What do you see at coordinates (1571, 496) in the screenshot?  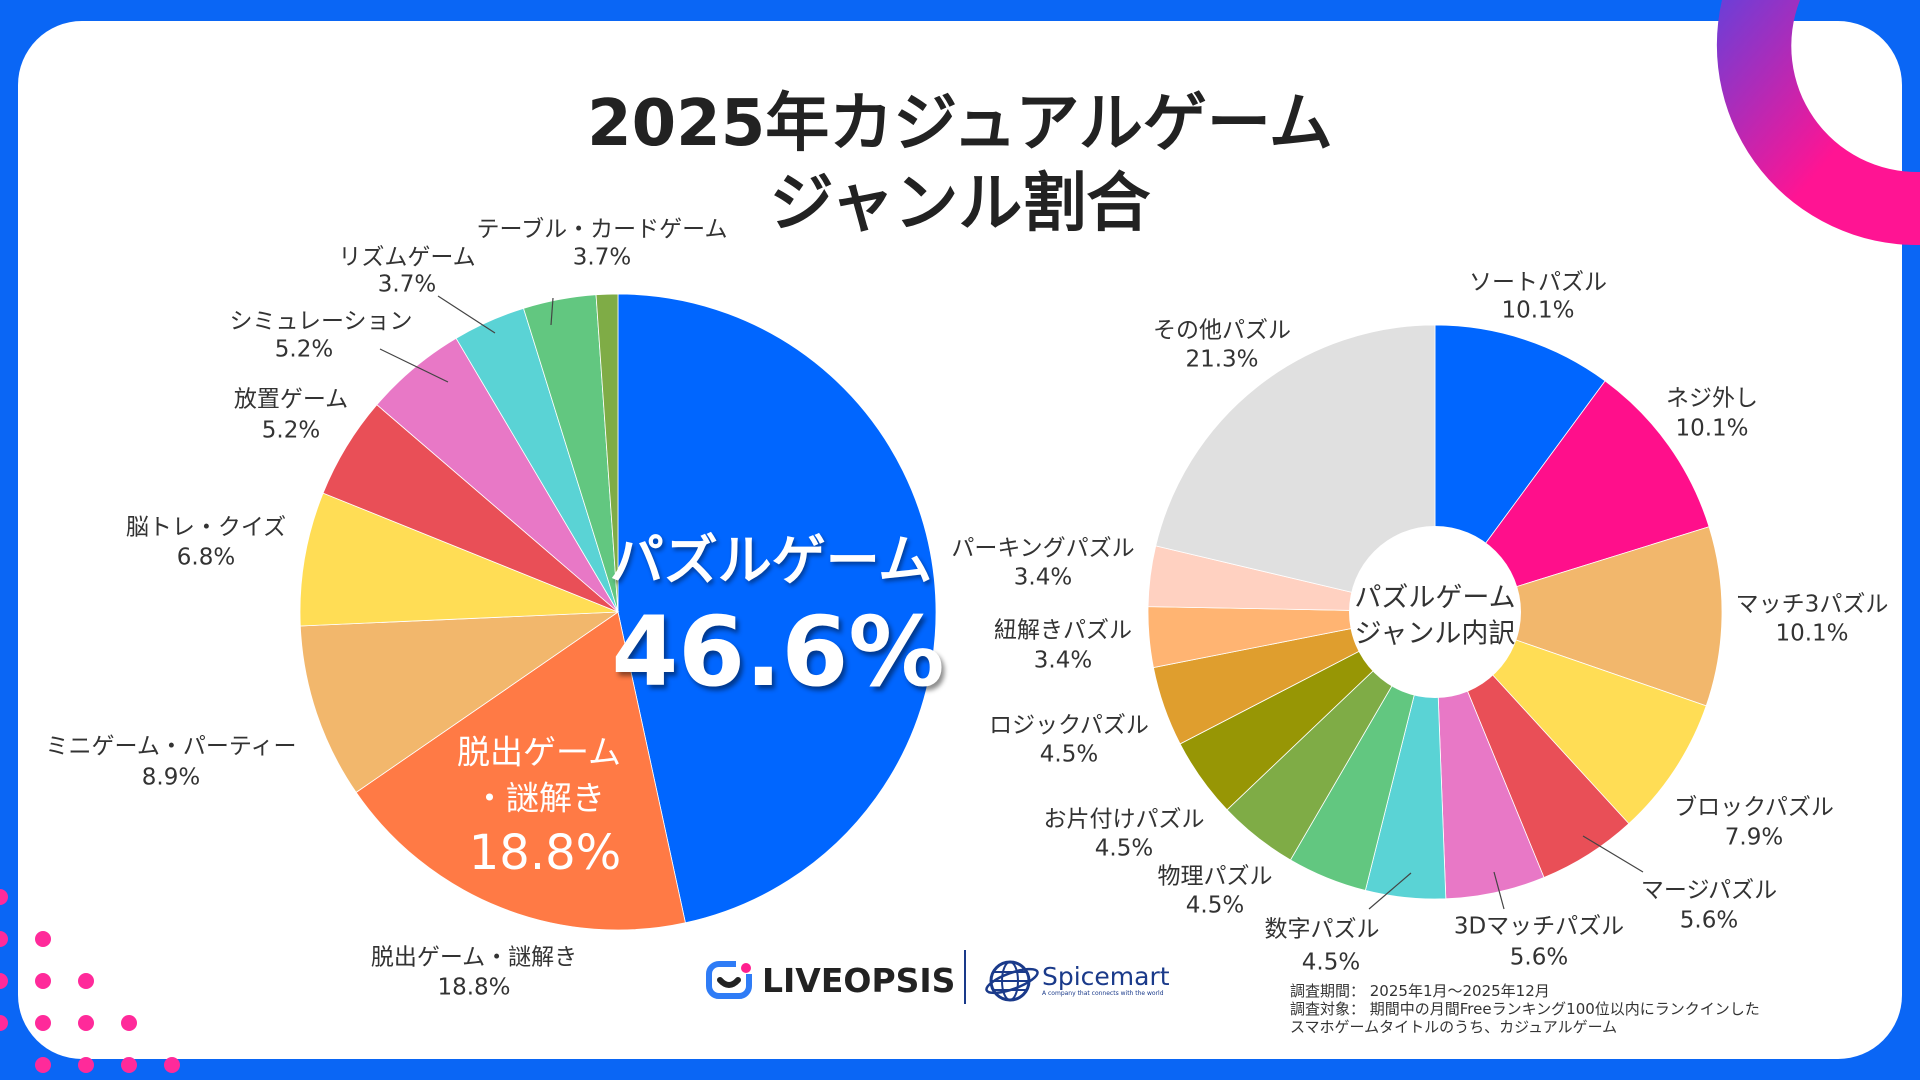 I see `pie-slice-ネジ外し` at bounding box center [1571, 496].